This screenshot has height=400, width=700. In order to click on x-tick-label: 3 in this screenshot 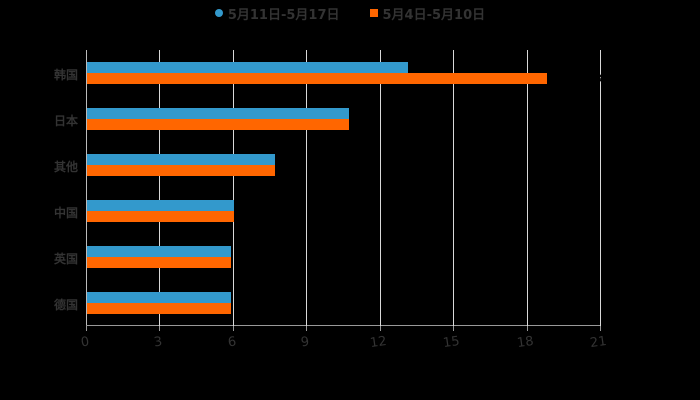, I will do `click(158, 342)`.